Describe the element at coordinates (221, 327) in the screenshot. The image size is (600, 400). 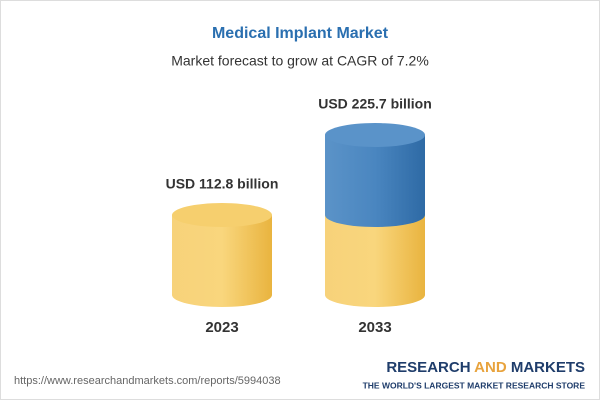
I see `x-tick-label: 2023` at that location.